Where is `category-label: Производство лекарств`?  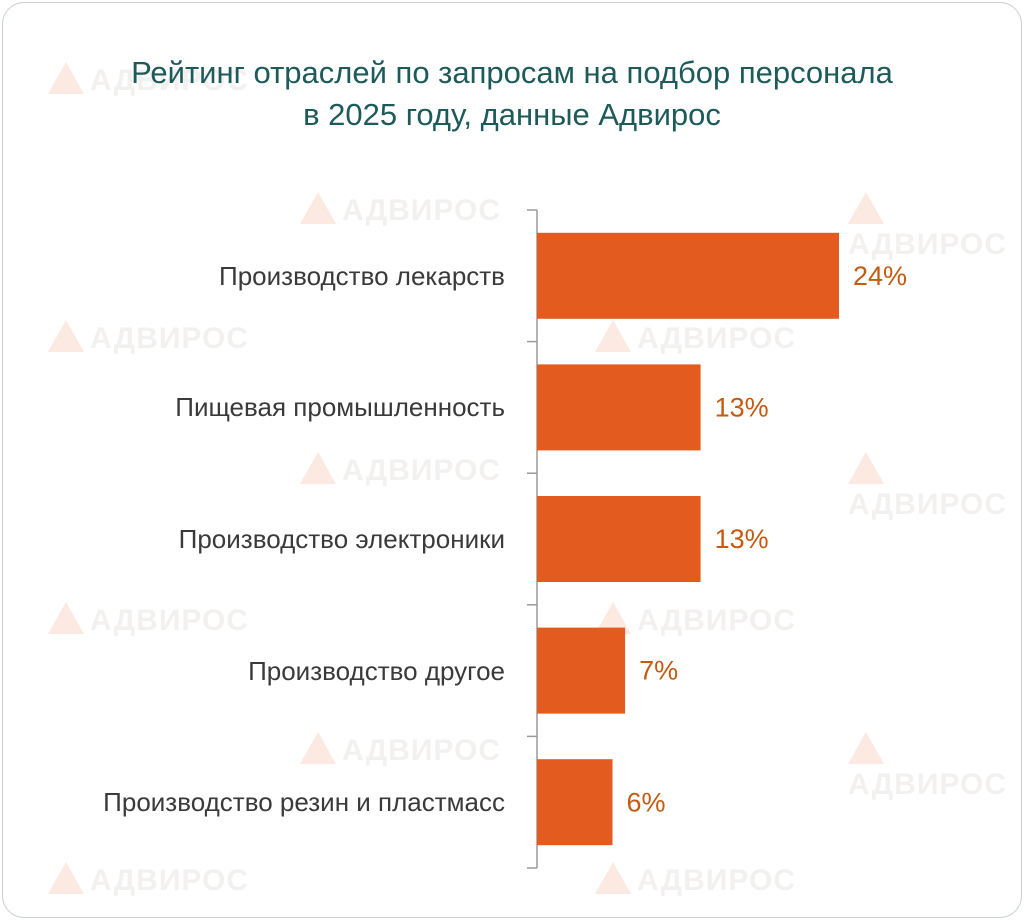
category-label: Производство лекарств is located at coordinates (362, 275).